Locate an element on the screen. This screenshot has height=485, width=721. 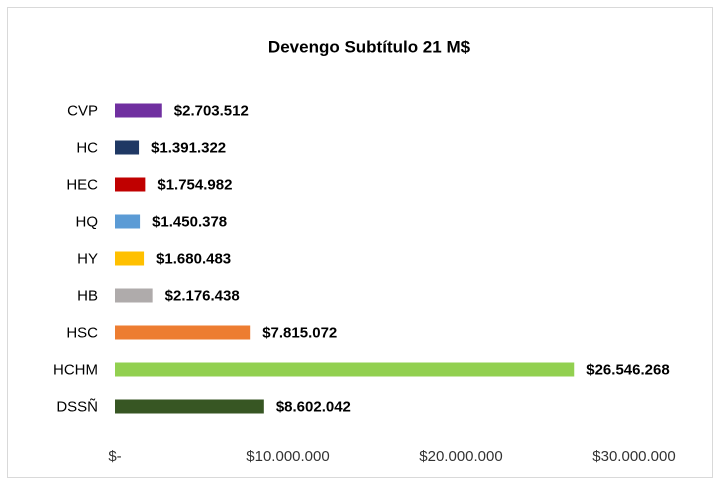
y-tick-label: HEC is located at coordinates (82, 184).